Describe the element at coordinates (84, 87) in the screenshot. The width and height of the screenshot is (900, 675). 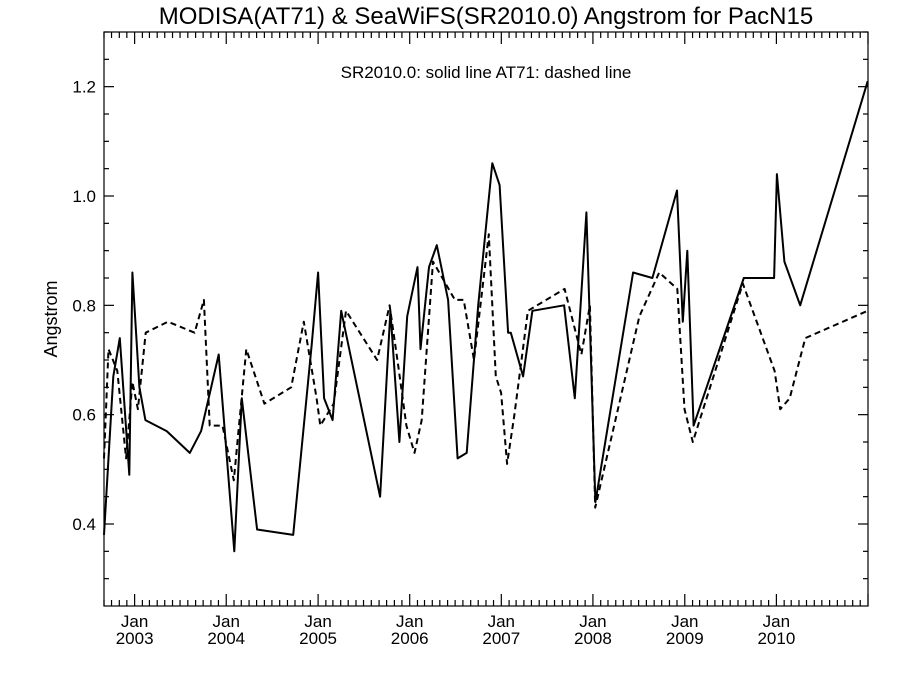
I see `y-tick-label: 1.2` at that location.